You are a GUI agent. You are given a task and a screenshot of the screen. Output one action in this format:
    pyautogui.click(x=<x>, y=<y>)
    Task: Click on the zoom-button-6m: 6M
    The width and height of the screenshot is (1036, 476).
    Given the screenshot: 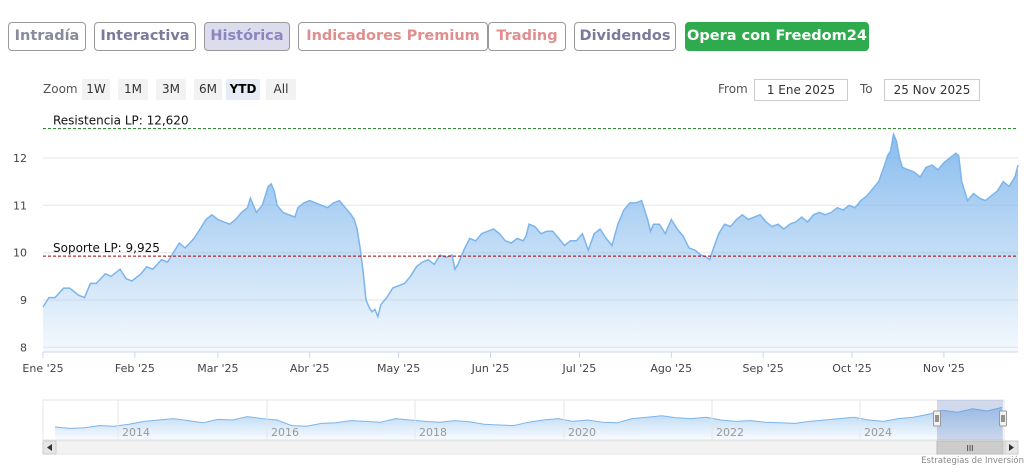 What is the action you would take?
    pyautogui.click(x=208, y=89)
    